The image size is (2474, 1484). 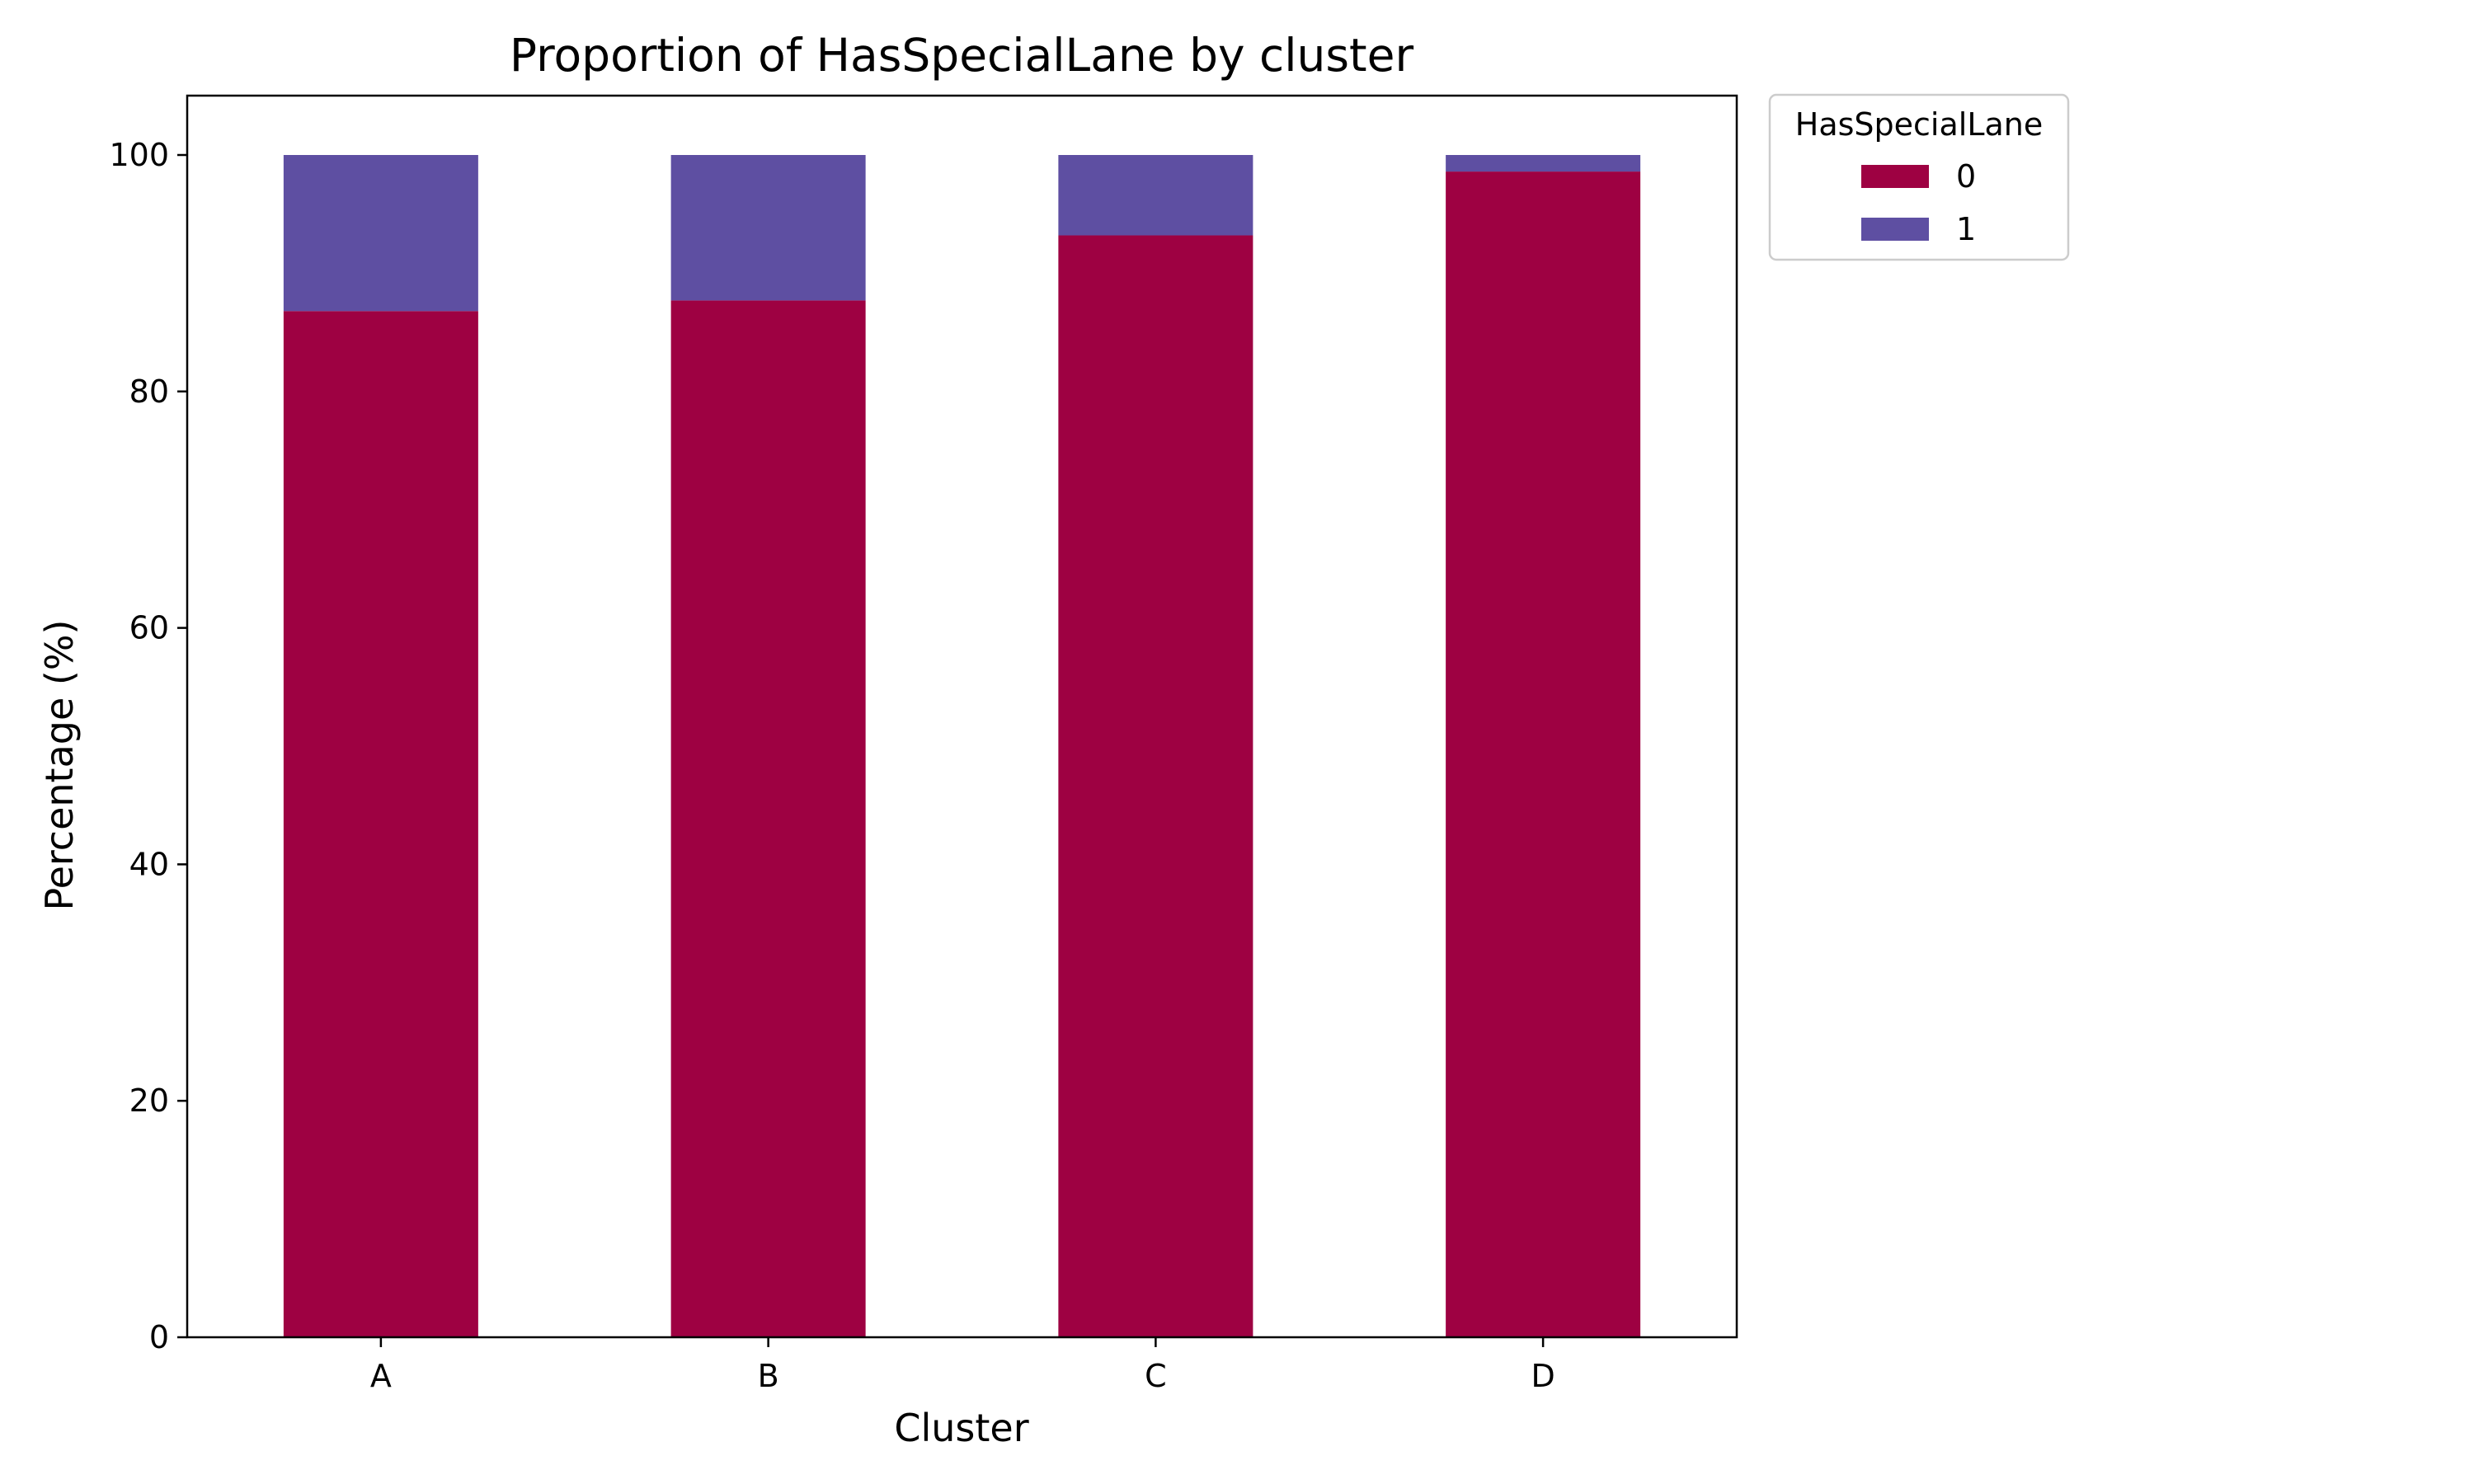 I want to click on y-tick-label: 80, so click(x=149, y=391).